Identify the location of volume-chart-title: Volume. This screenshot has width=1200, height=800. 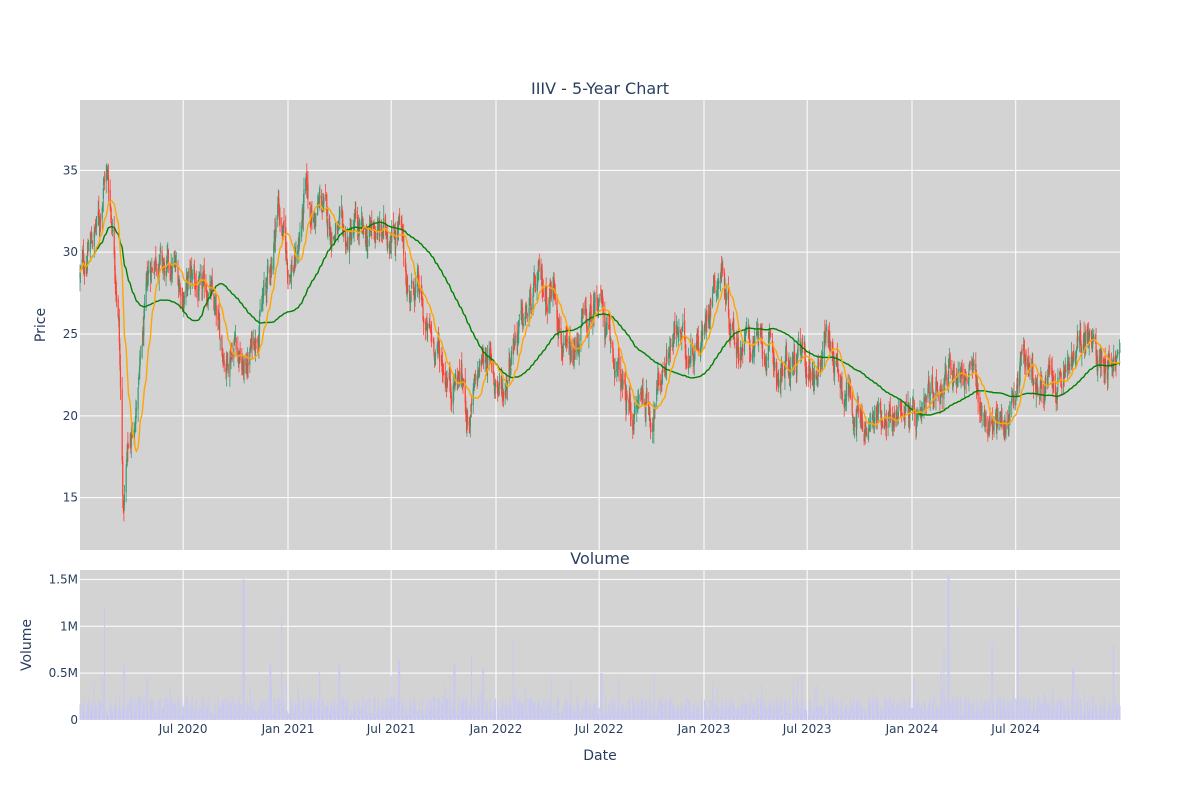
(600, 558).